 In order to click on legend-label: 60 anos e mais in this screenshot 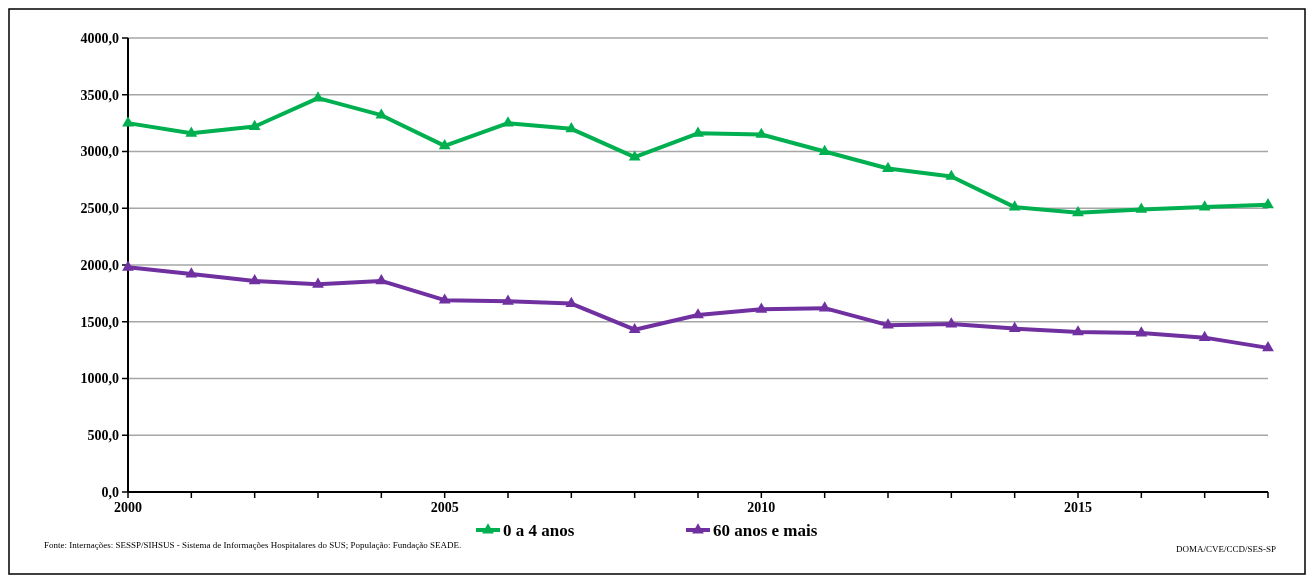, I will do `click(765, 530)`.